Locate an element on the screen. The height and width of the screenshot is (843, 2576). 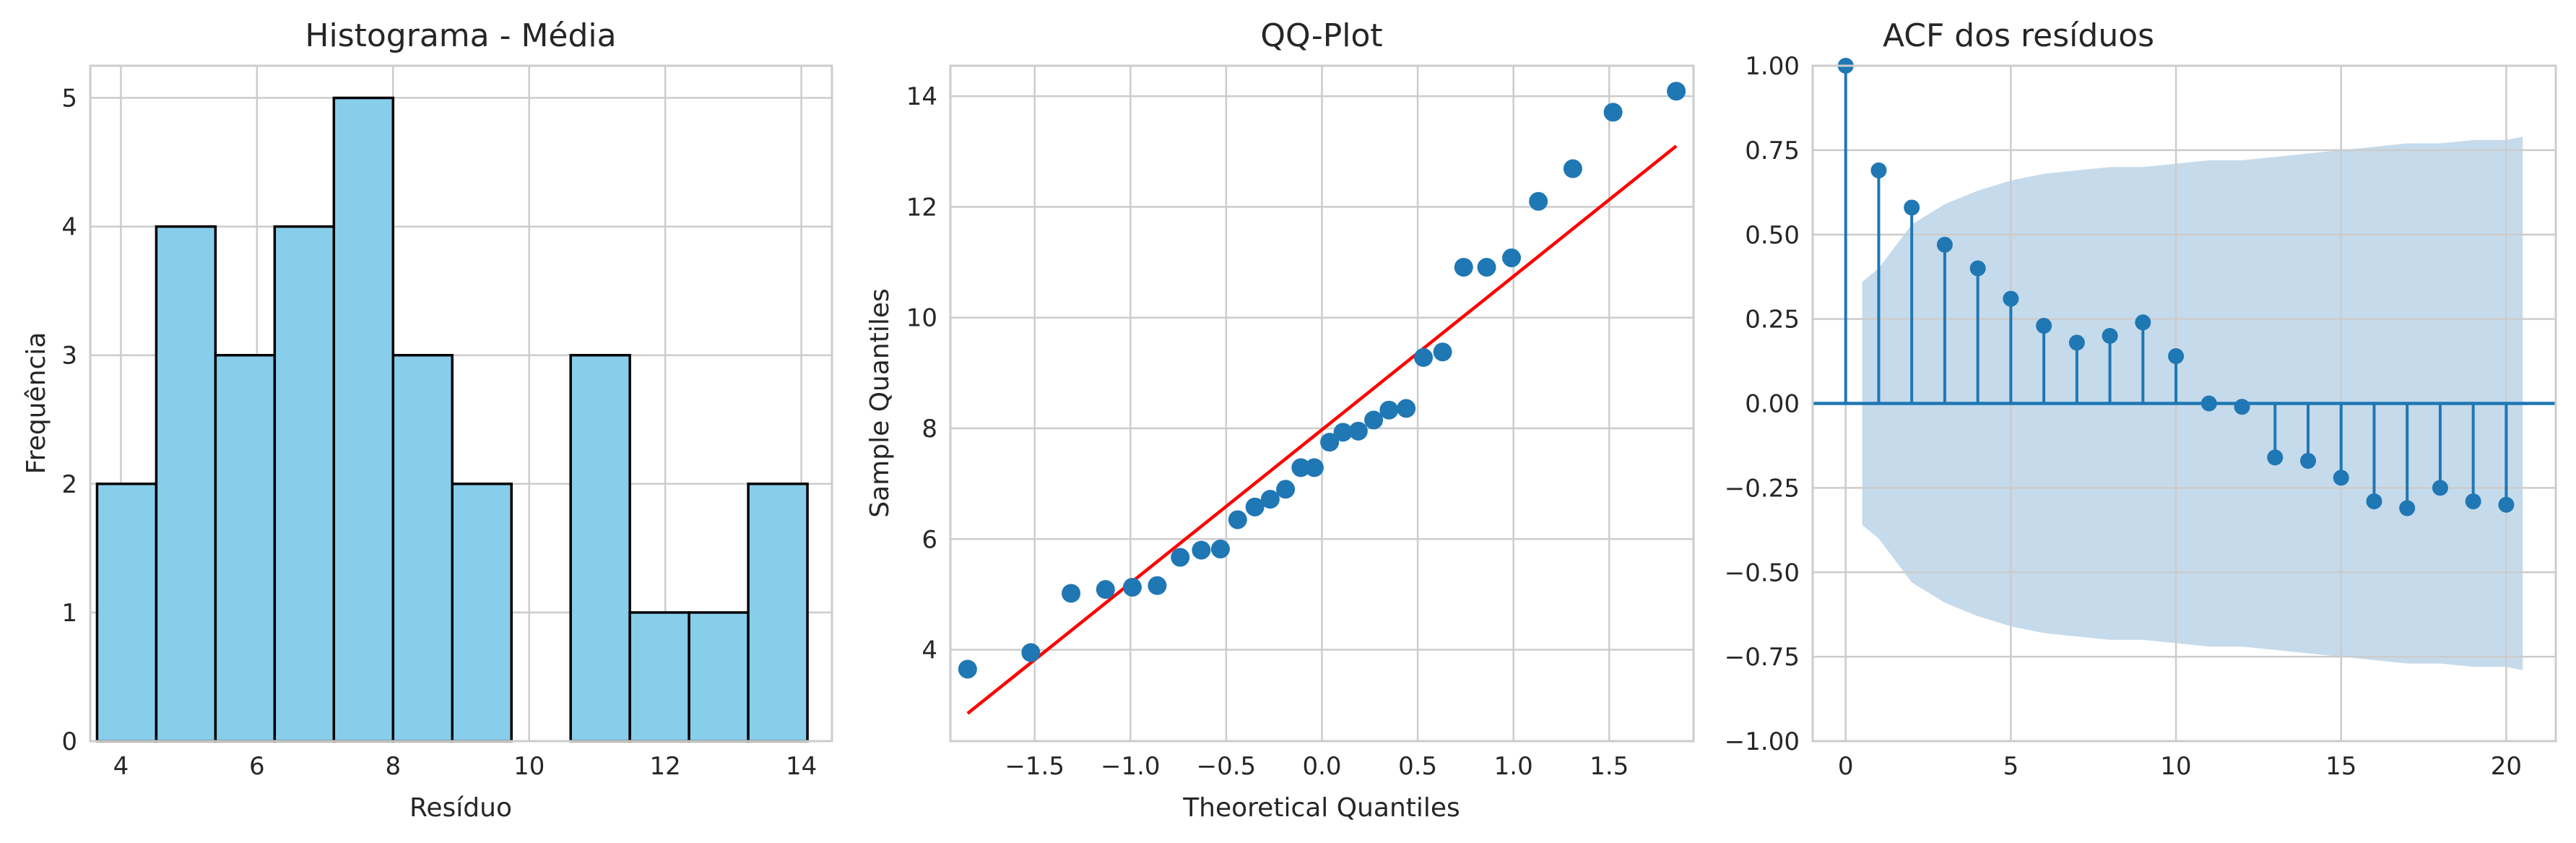
qq-plot-title: QQ-Plot is located at coordinates (1321, 35).